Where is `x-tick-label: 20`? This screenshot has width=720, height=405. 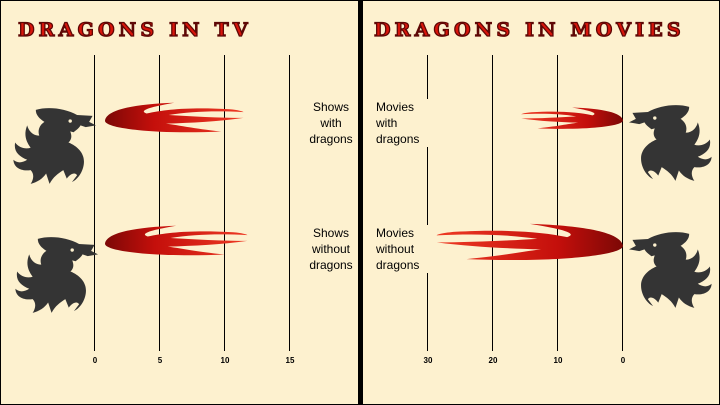
x-tick-label: 20 is located at coordinates (493, 360).